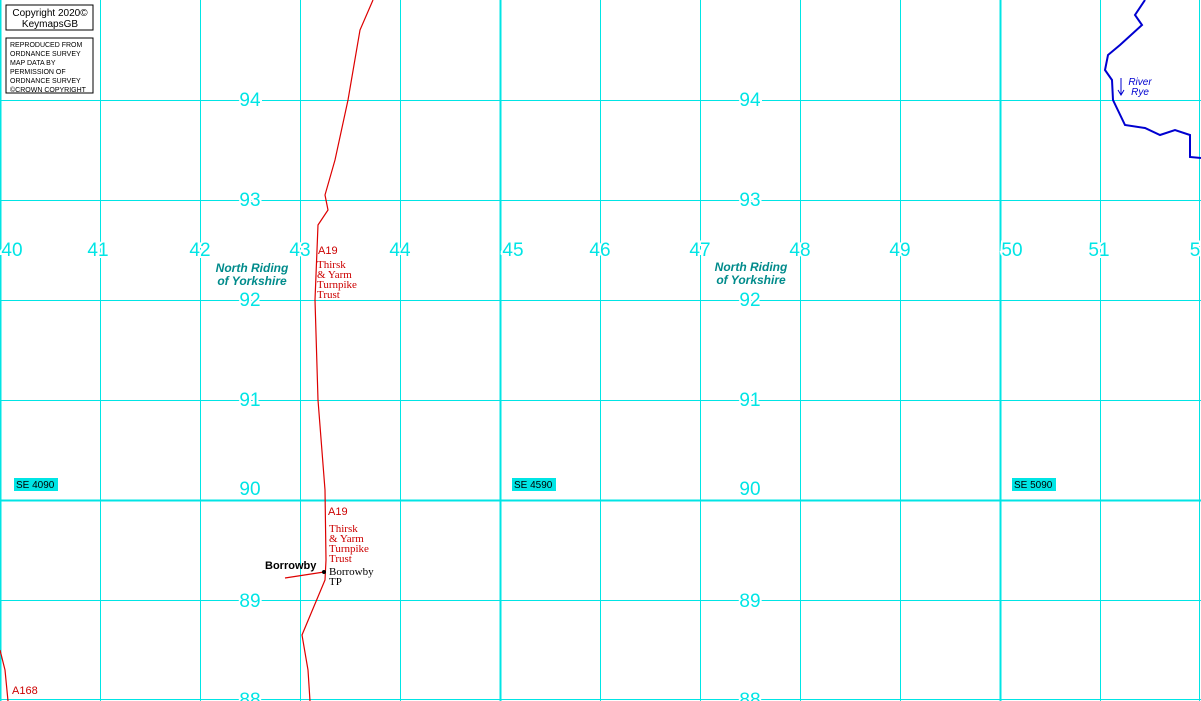 This screenshot has height=701, width=1201. What do you see at coordinates (38, 72) in the screenshot?
I see `licence-line: PERMISSION OF` at bounding box center [38, 72].